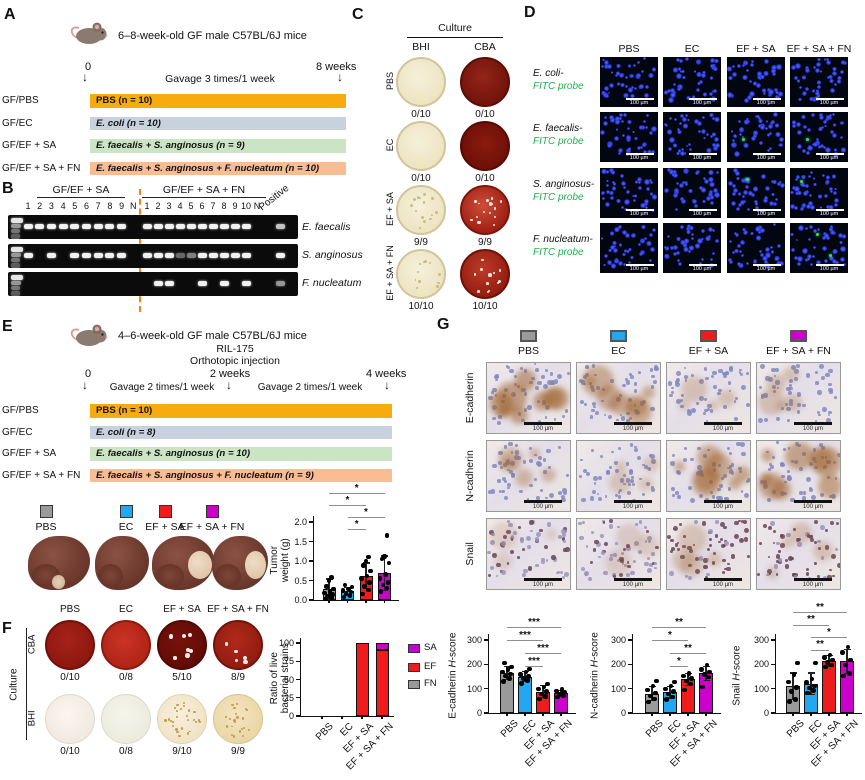 Image resolution: width=865 pixels, height=780 pixels. Describe the element at coordinates (485, 114) in the screenshot. I see `positive-fraction: 0/10` at that location.